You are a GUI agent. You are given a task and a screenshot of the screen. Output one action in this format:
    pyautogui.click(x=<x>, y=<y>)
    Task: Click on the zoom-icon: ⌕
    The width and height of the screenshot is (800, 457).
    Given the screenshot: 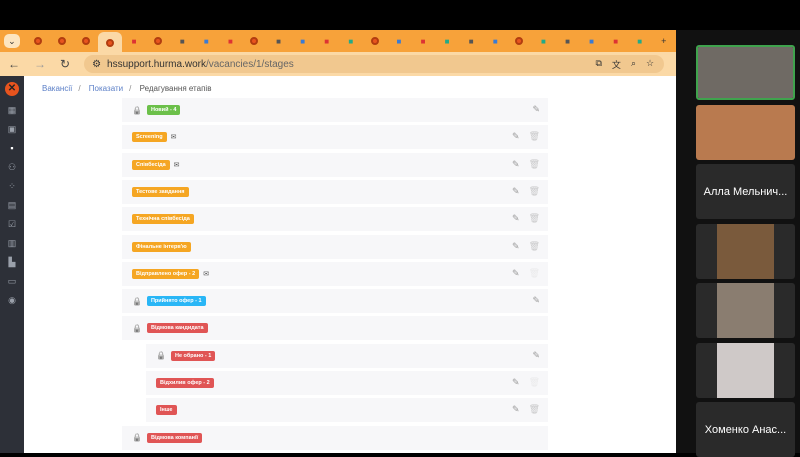 What is the action you would take?
    pyautogui.click(x=633, y=62)
    